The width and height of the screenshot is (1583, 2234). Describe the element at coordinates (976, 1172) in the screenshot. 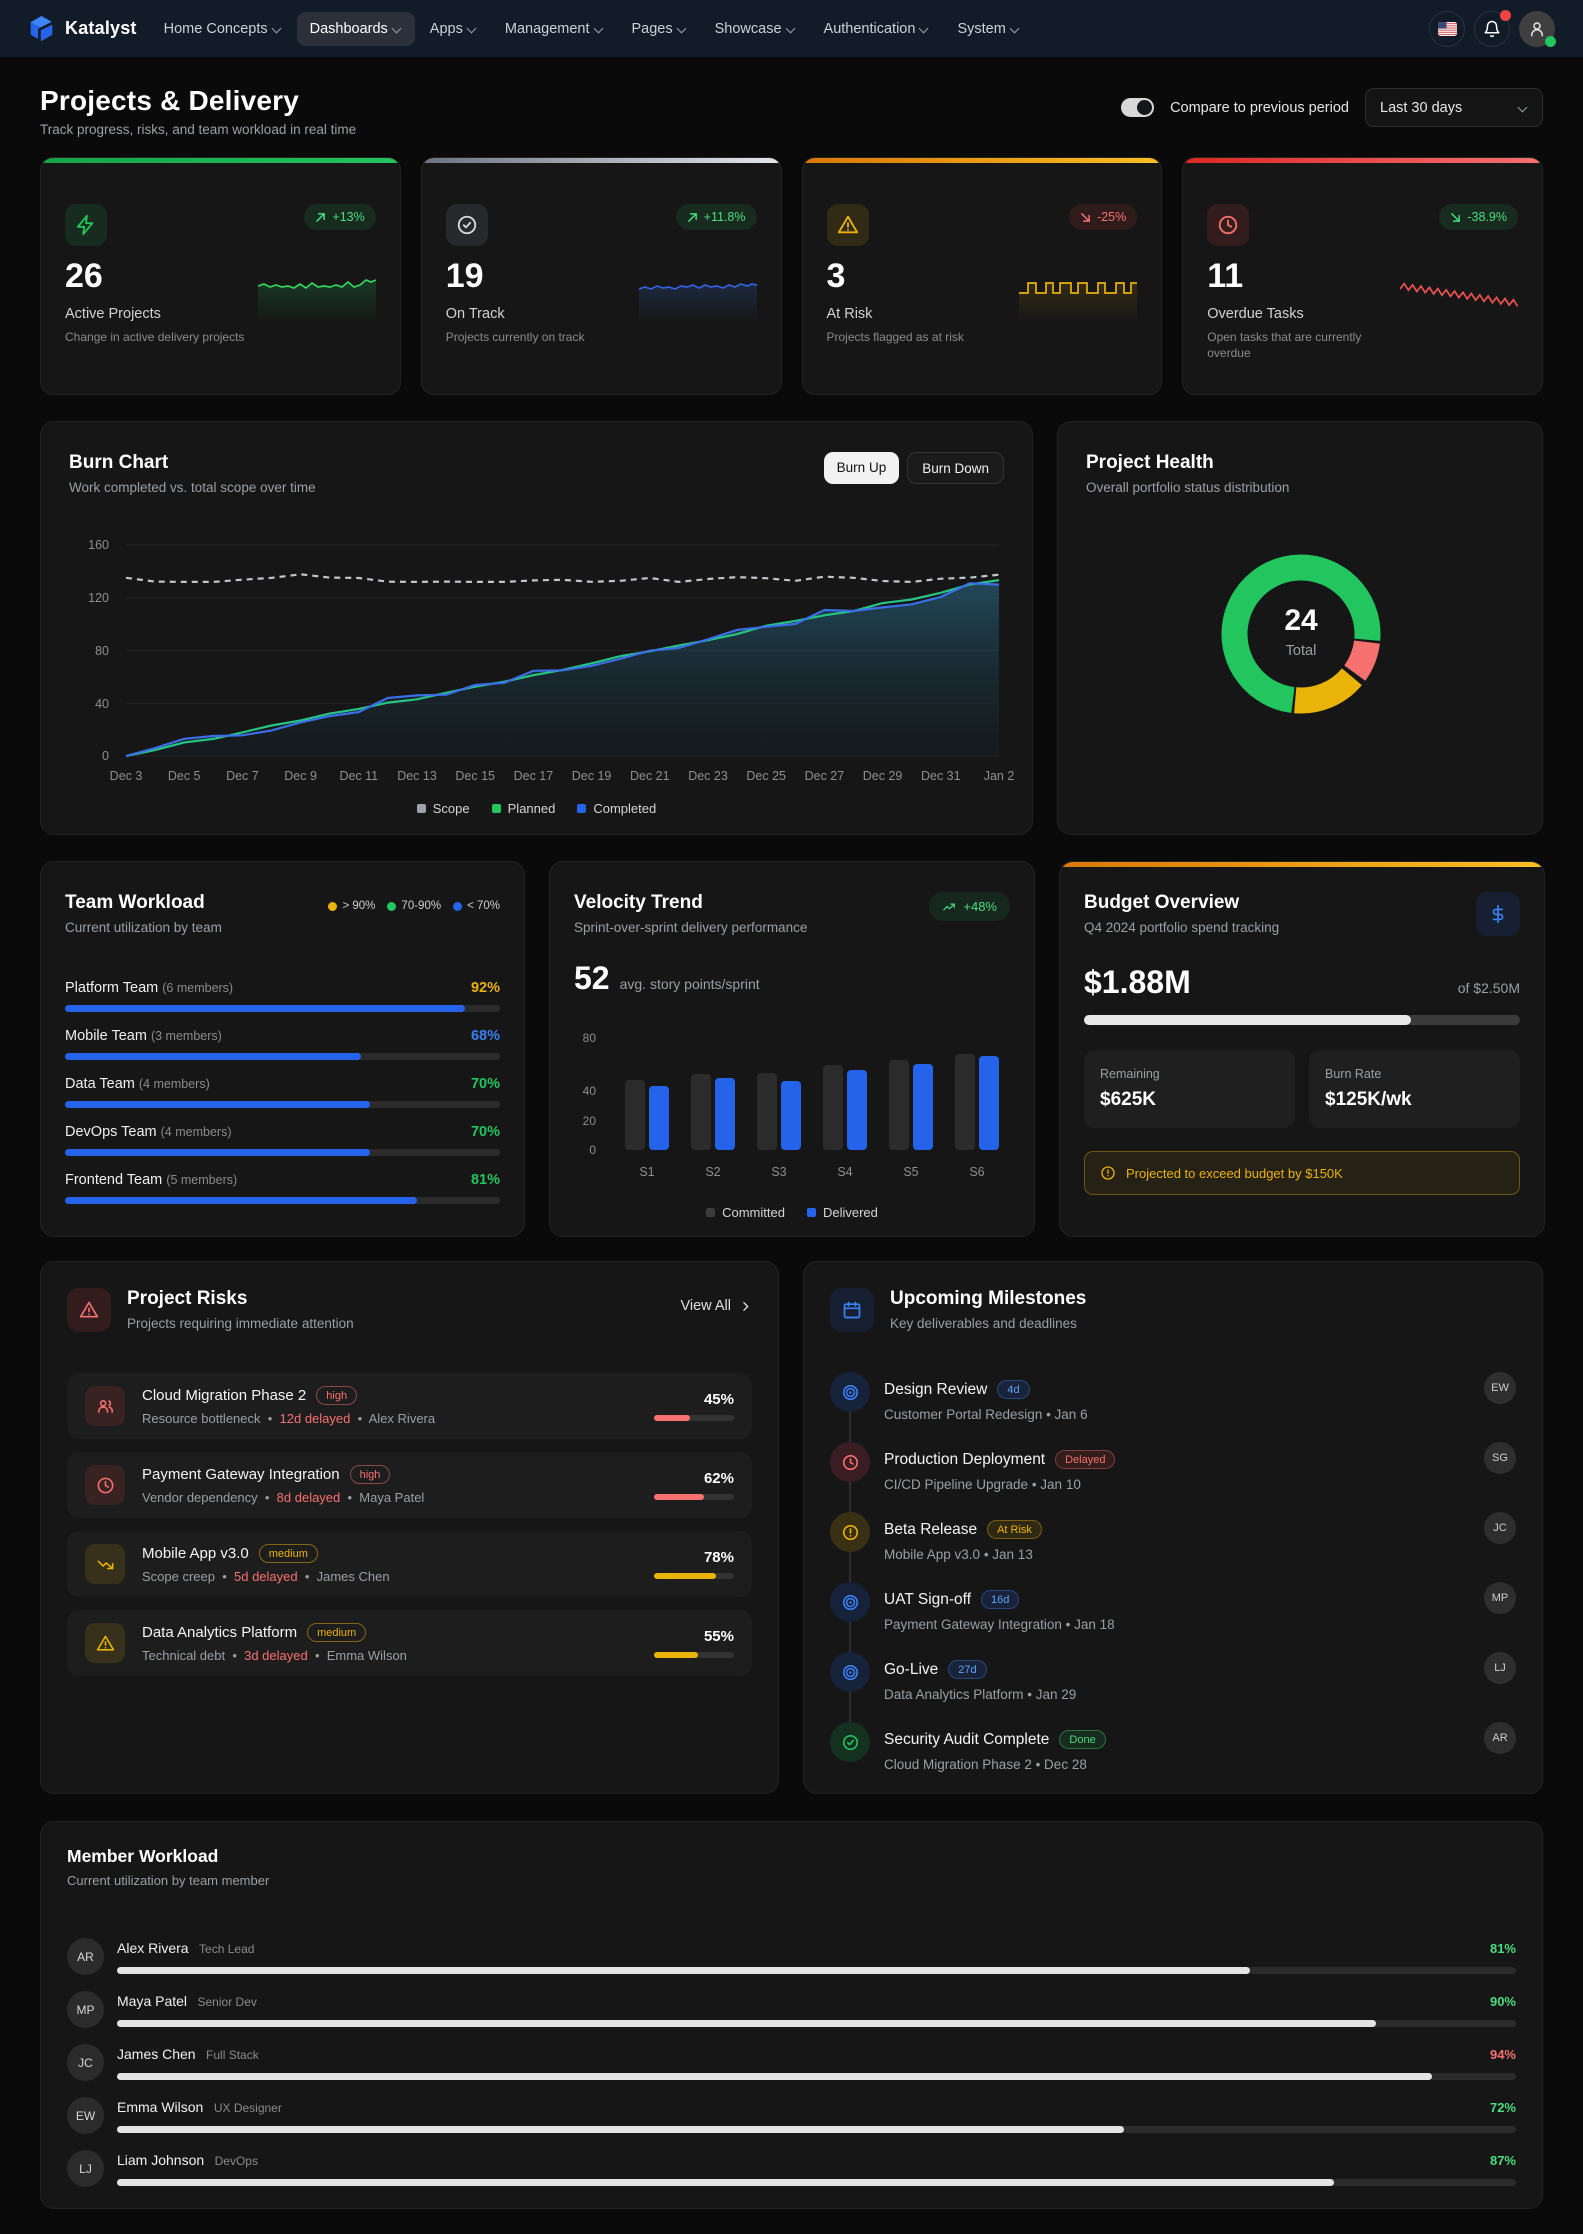

I see `svg-text: S6` at that location.